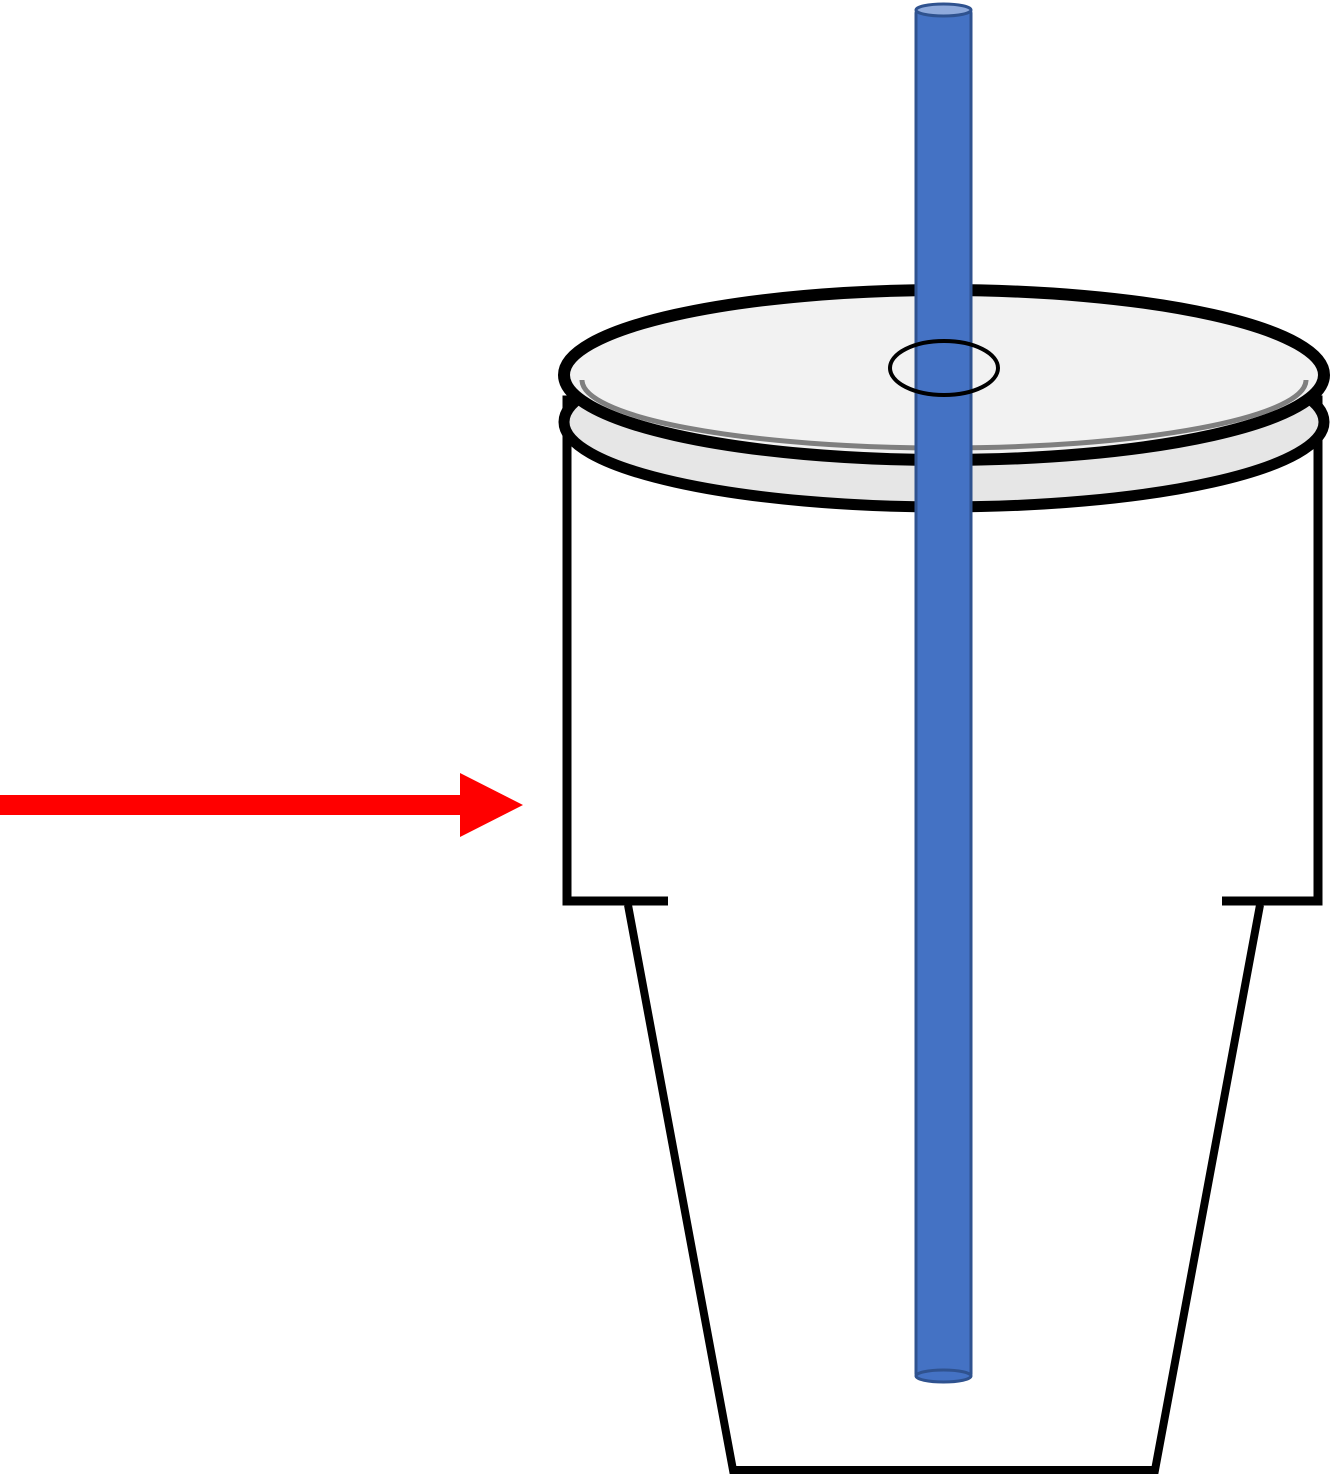  Describe the element at coordinates (943, 1376) in the screenshot. I see `straw-bottom` at that location.